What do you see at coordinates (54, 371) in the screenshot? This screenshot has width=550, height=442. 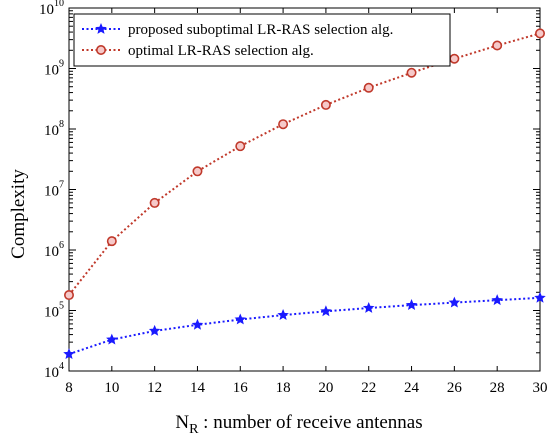 I see `y-tick-label: 10⁴` at bounding box center [54, 371].